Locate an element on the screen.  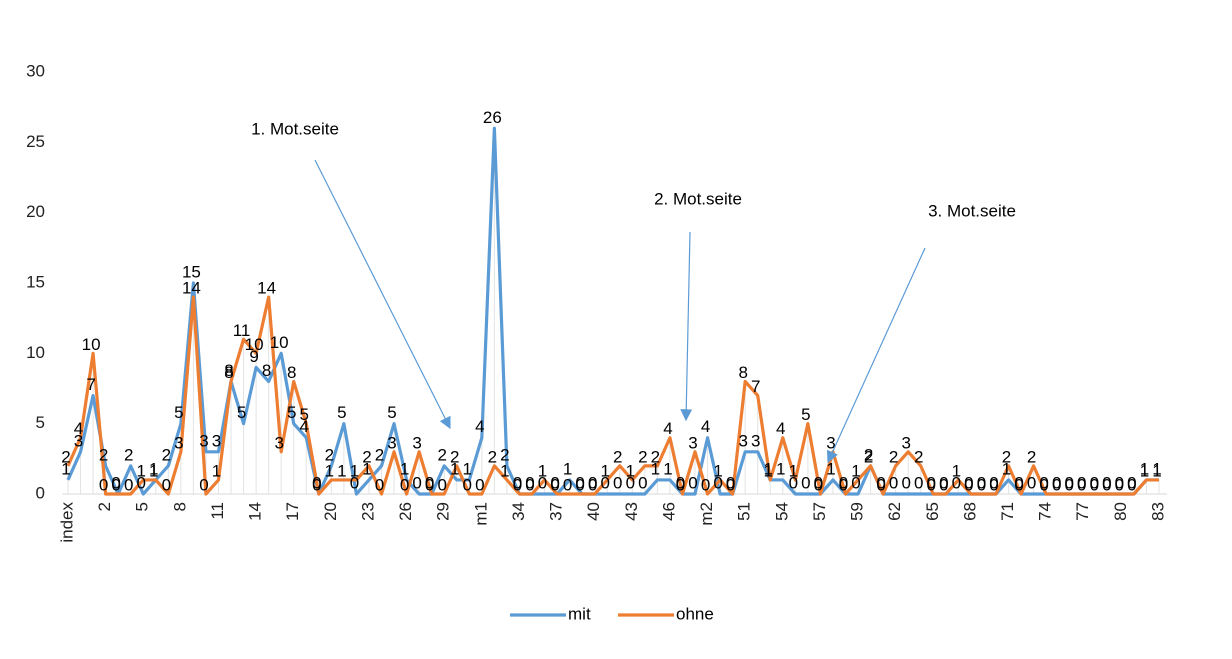
data-label: 26 is located at coordinates (492, 117).